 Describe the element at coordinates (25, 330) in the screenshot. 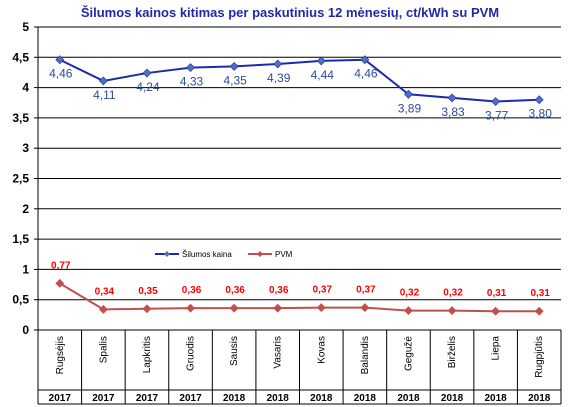

I see `y-tick-label: 0` at that location.